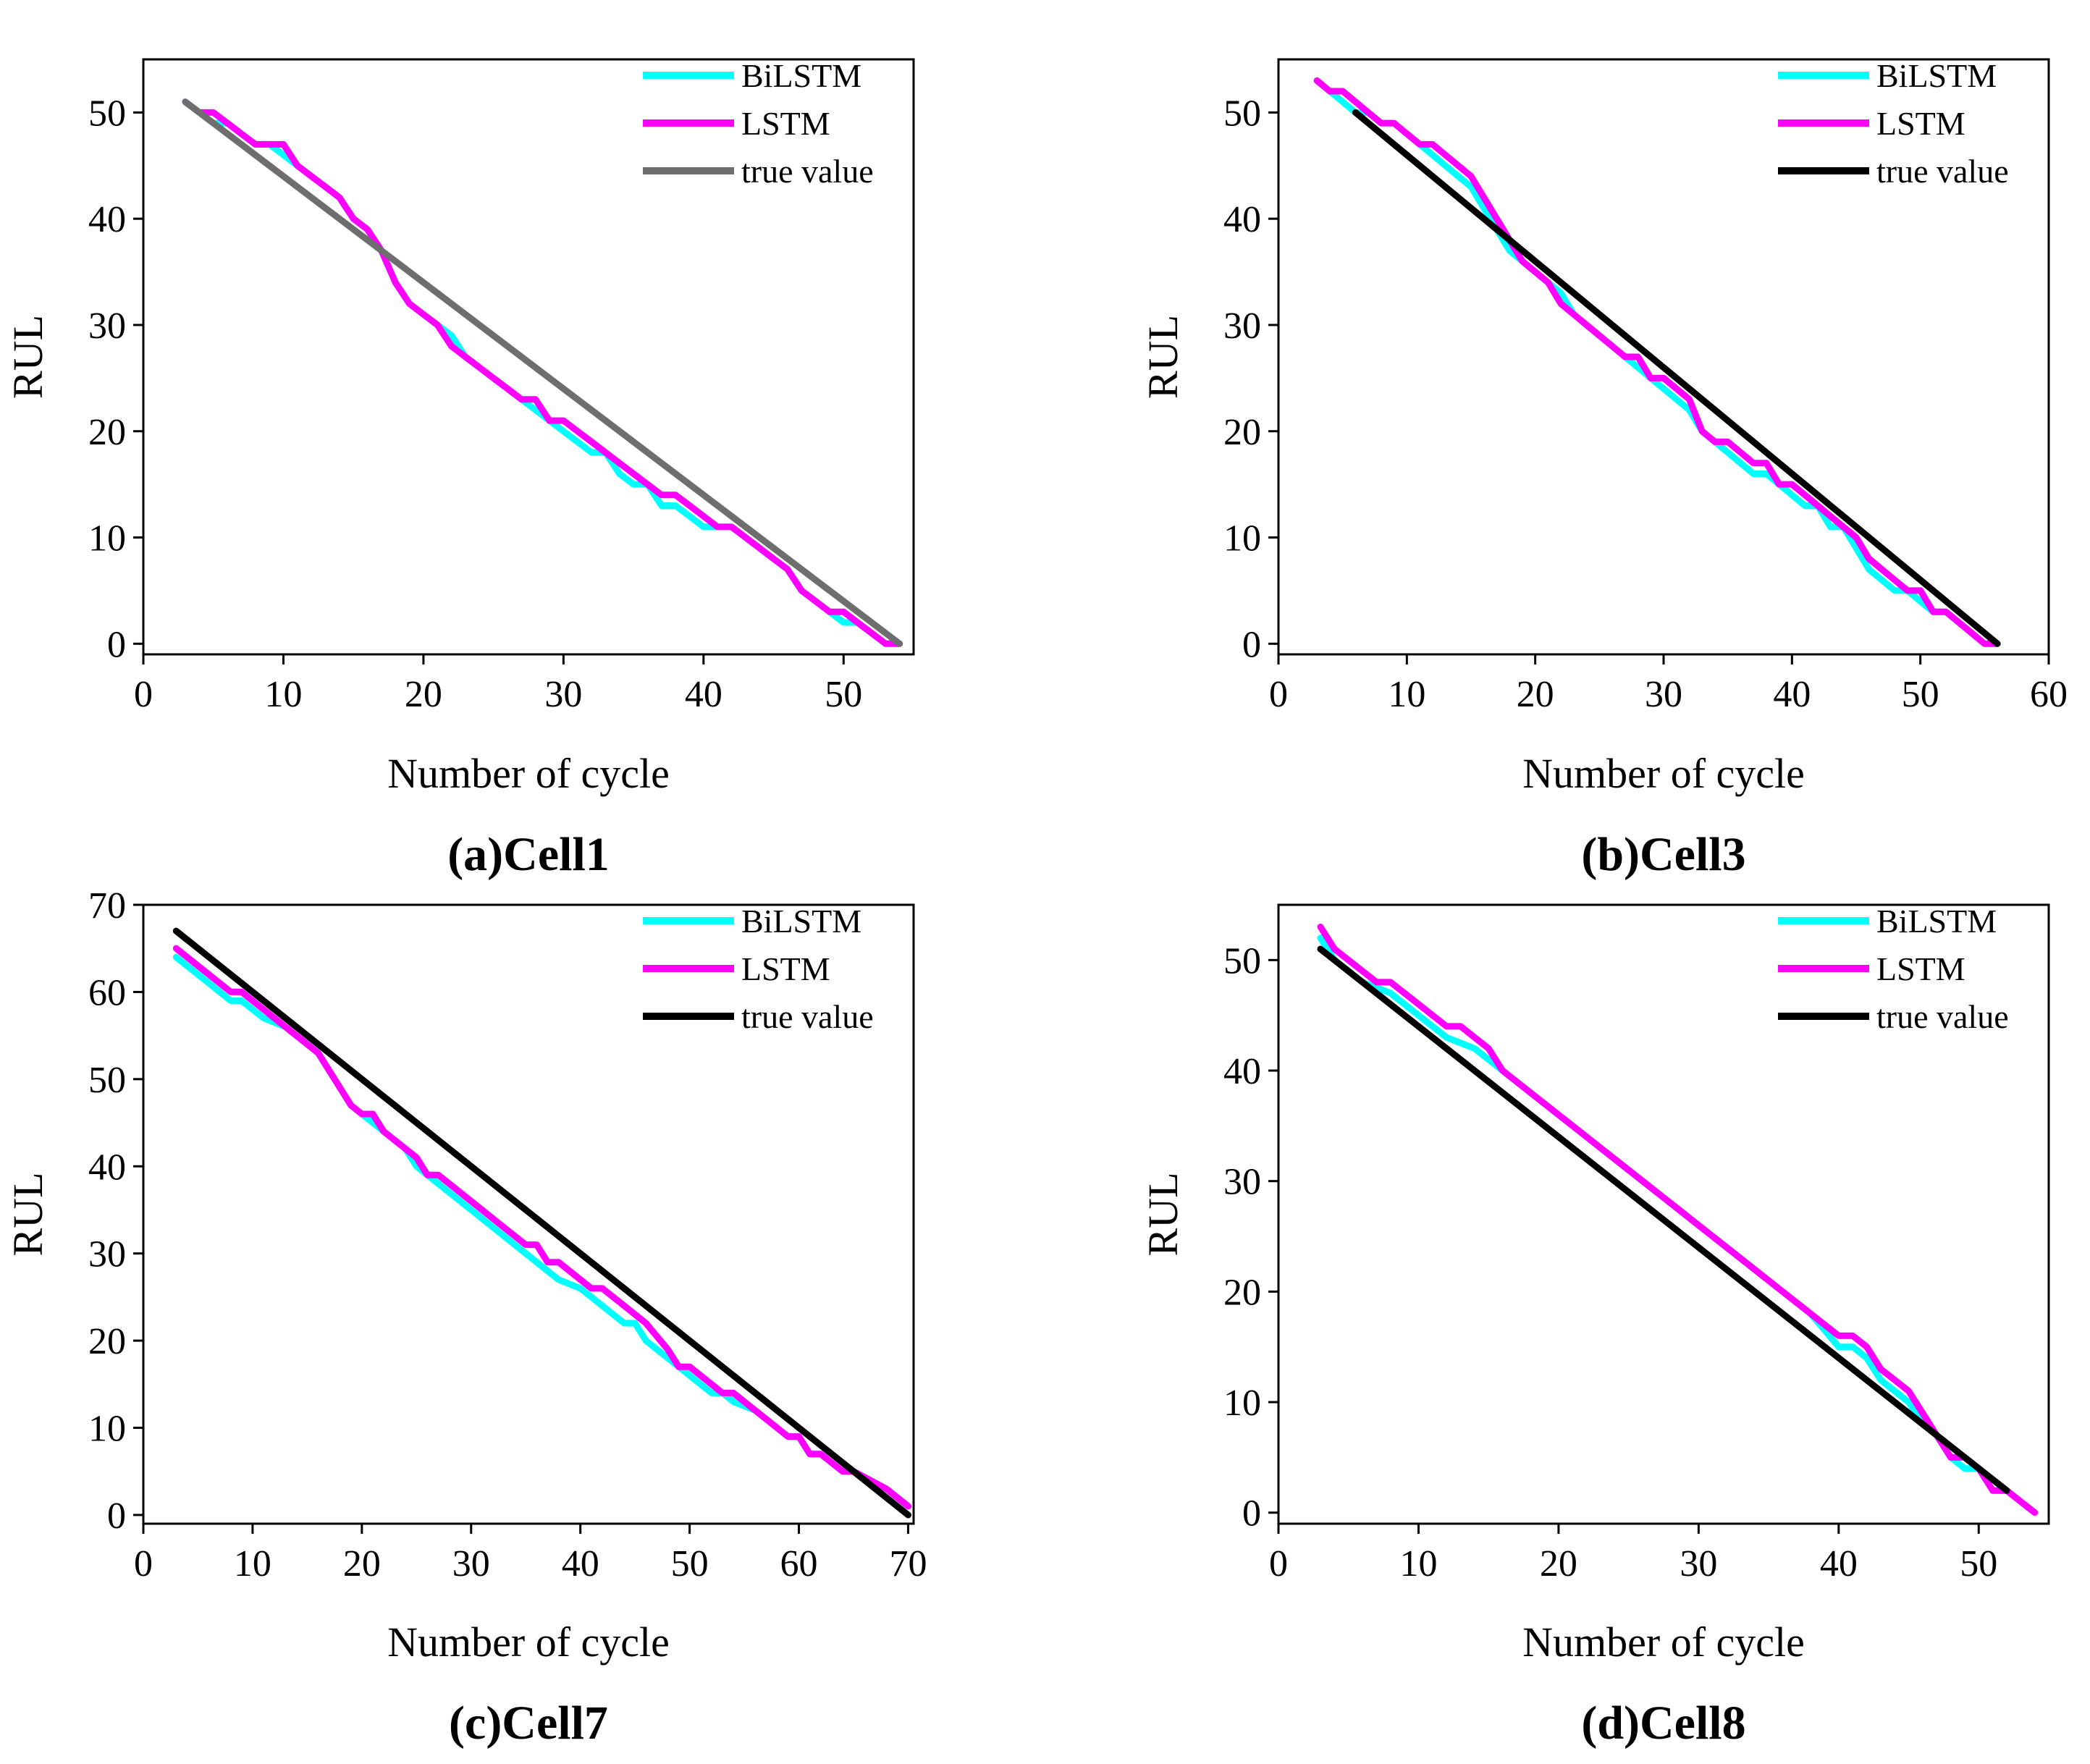  What do you see at coordinates (908, 1563) in the screenshot?
I see `x-tick-label: 70` at bounding box center [908, 1563].